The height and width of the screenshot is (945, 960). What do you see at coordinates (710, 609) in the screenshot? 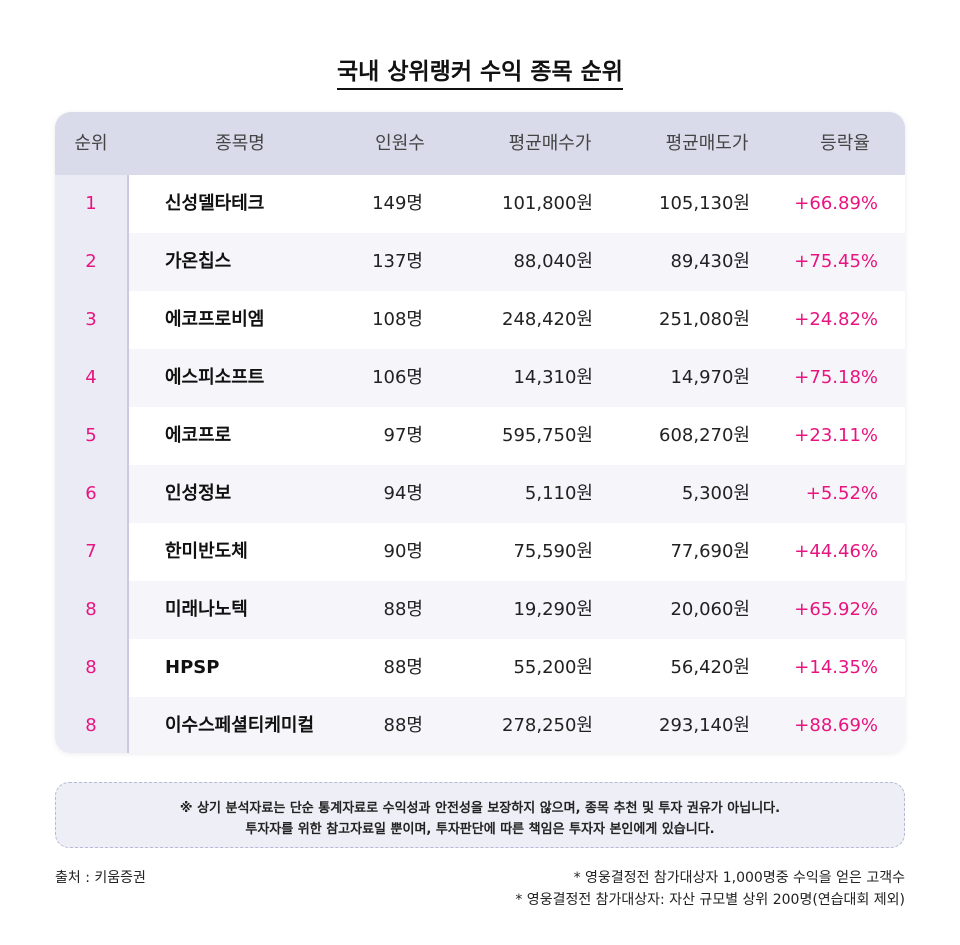
I see `avg-sell: 20,060원` at bounding box center [710, 609].